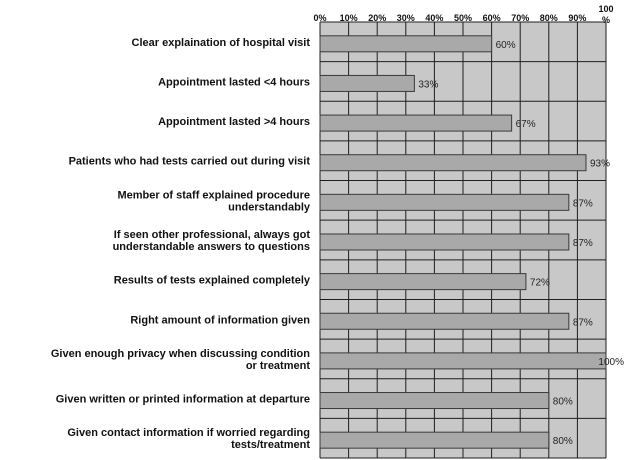  Describe the element at coordinates (506, 45) in the screenshot. I see `data-label: 60%` at that location.